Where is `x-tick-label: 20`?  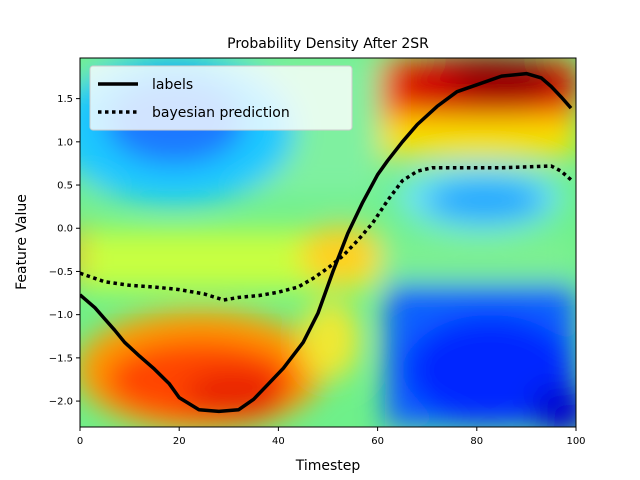 x-tick-label: 20 is located at coordinates (179, 441).